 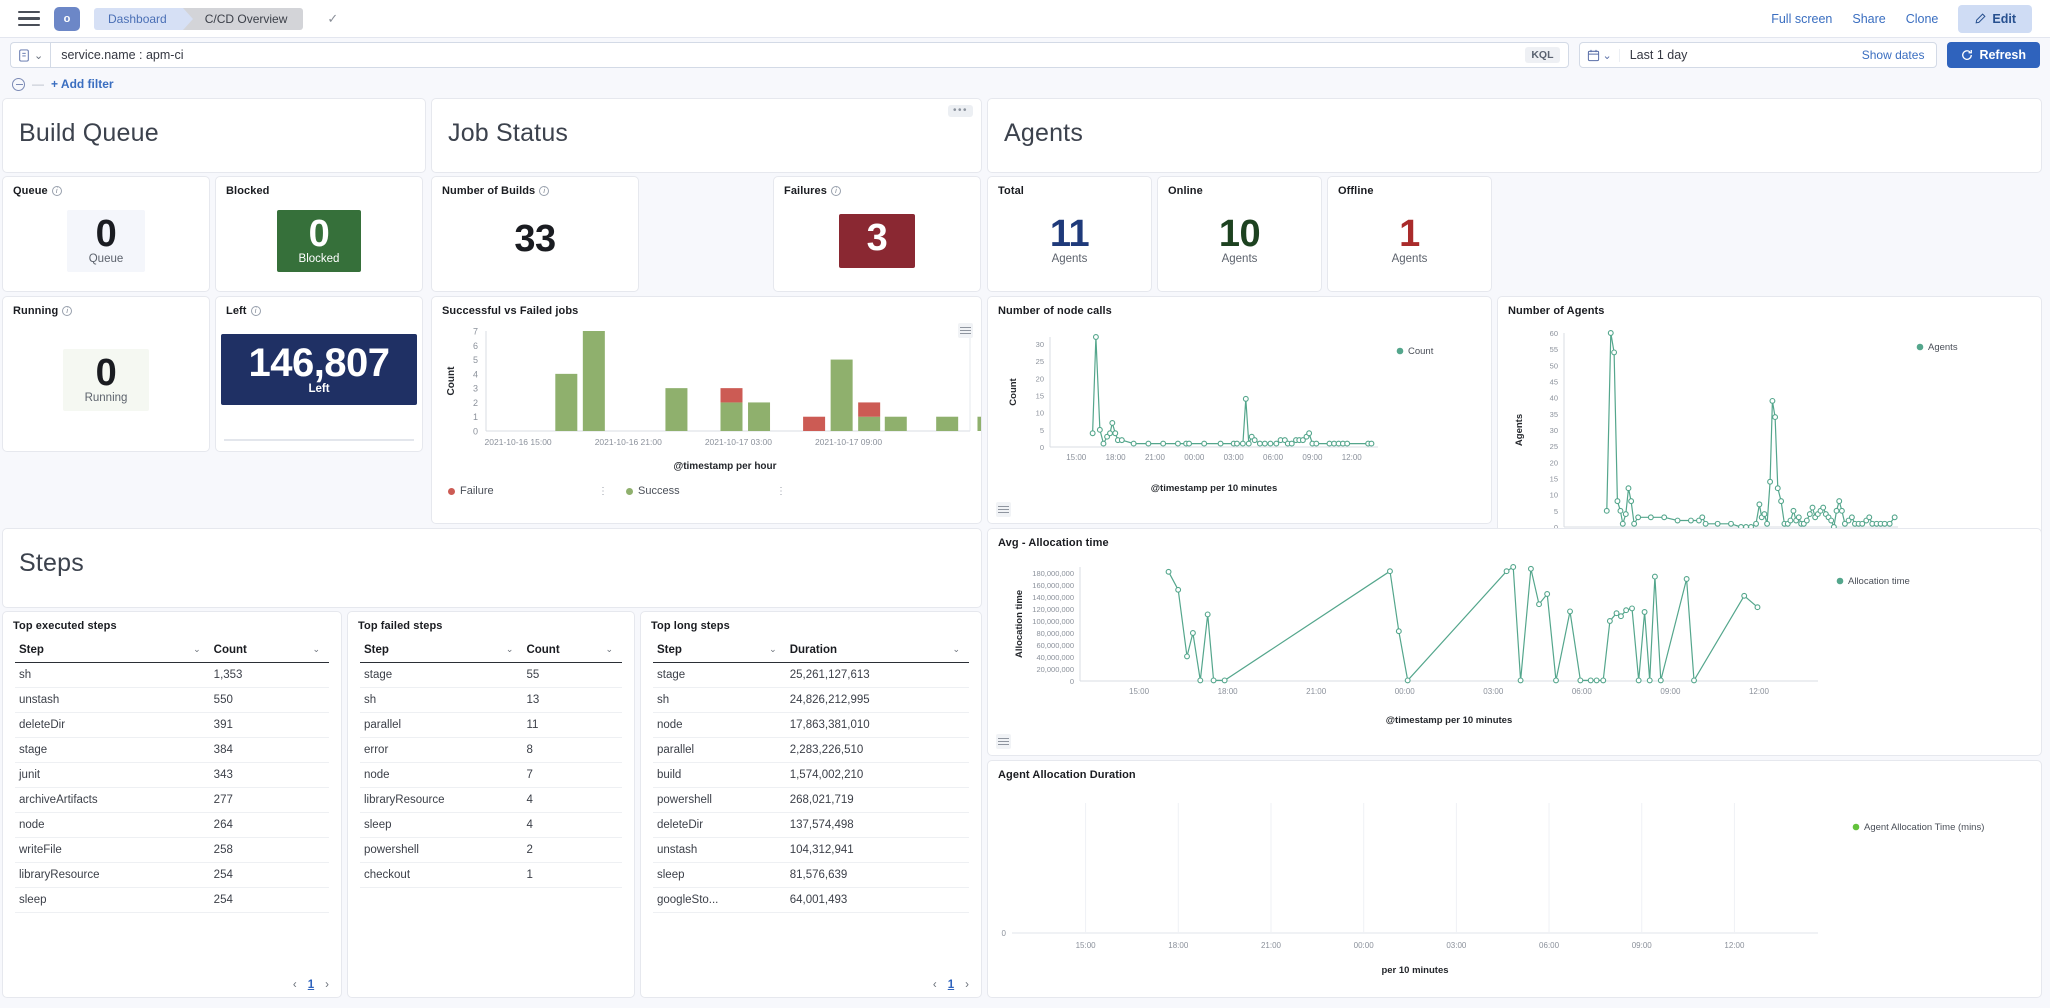 What do you see at coordinates (1893, 55) in the screenshot?
I see `show-dates-button: Show dates` at bounding box center [1893, 55].